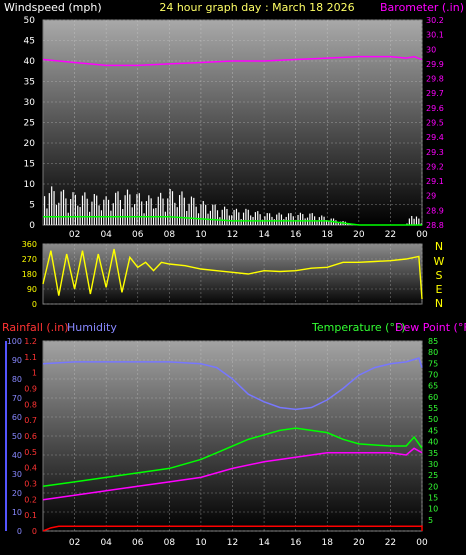 Image resolution: width=466 pixels, height=555 pixels. Describe the element at coordinates (30, 357) in the screenshot. I see `rain-y-tick-label: 1.1` at that location.